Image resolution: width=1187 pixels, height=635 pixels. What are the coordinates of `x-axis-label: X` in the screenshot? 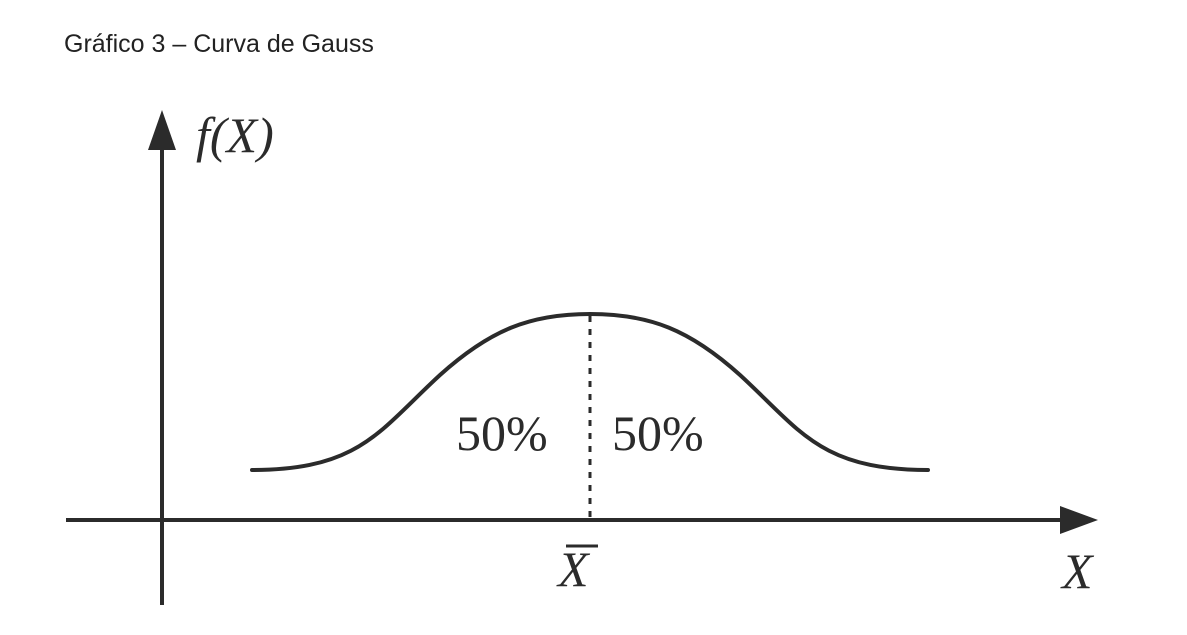 It's located at (1077, 571).